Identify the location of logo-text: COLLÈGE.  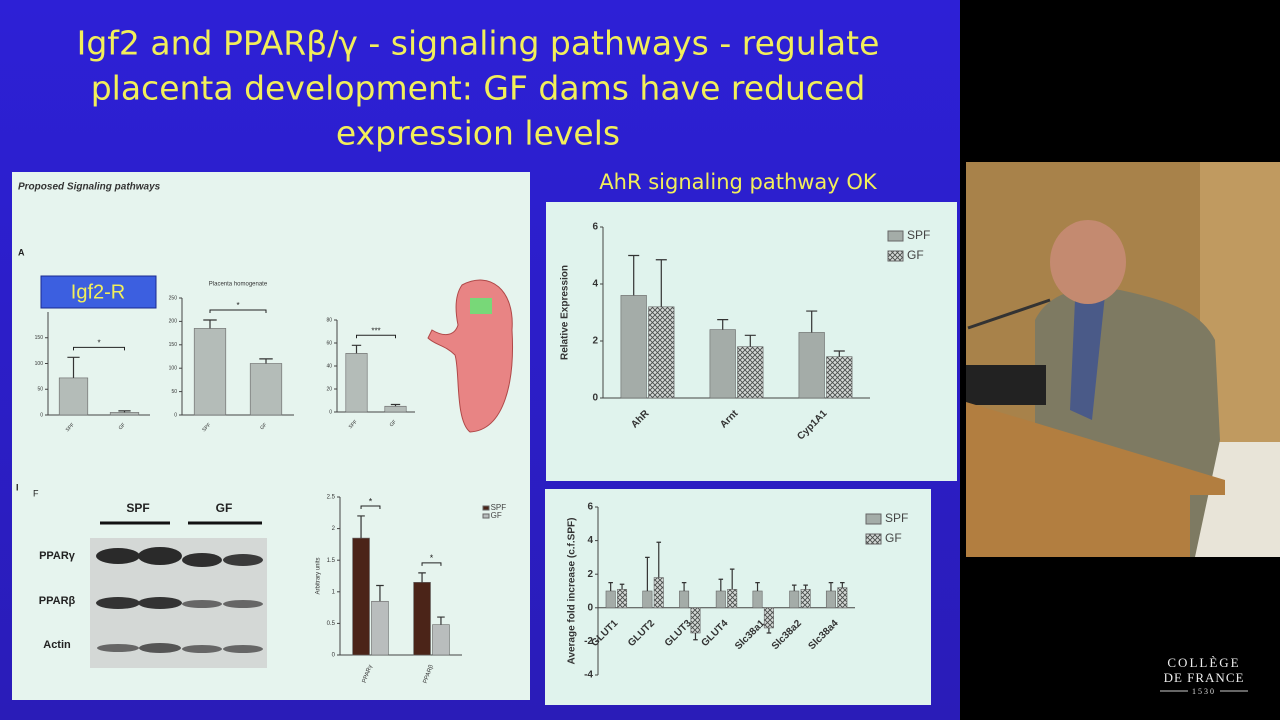
(1203, 662).